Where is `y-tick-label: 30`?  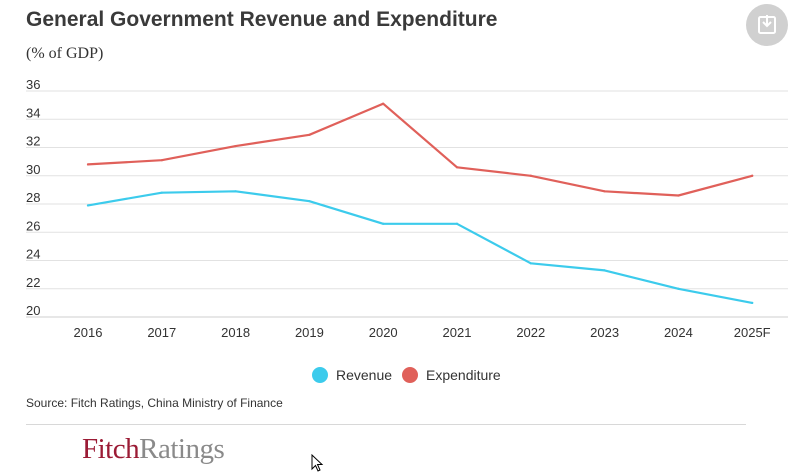 y-tick-label: 30 is located at coordinates (33, 169).